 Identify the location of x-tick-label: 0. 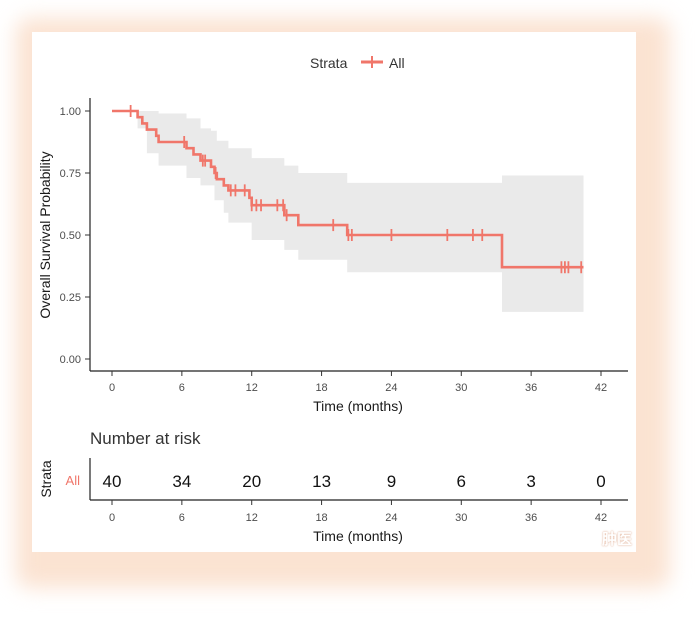
(112, 388).